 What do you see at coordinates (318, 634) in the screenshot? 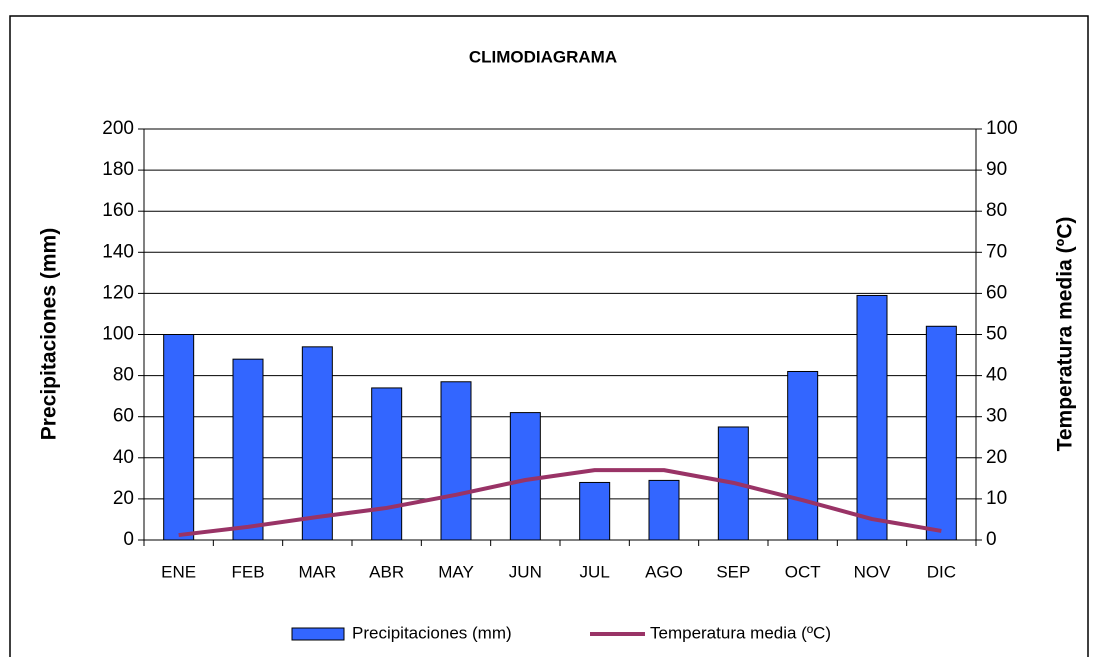
I see `legend-swatch` at bounding box center [318, 634].